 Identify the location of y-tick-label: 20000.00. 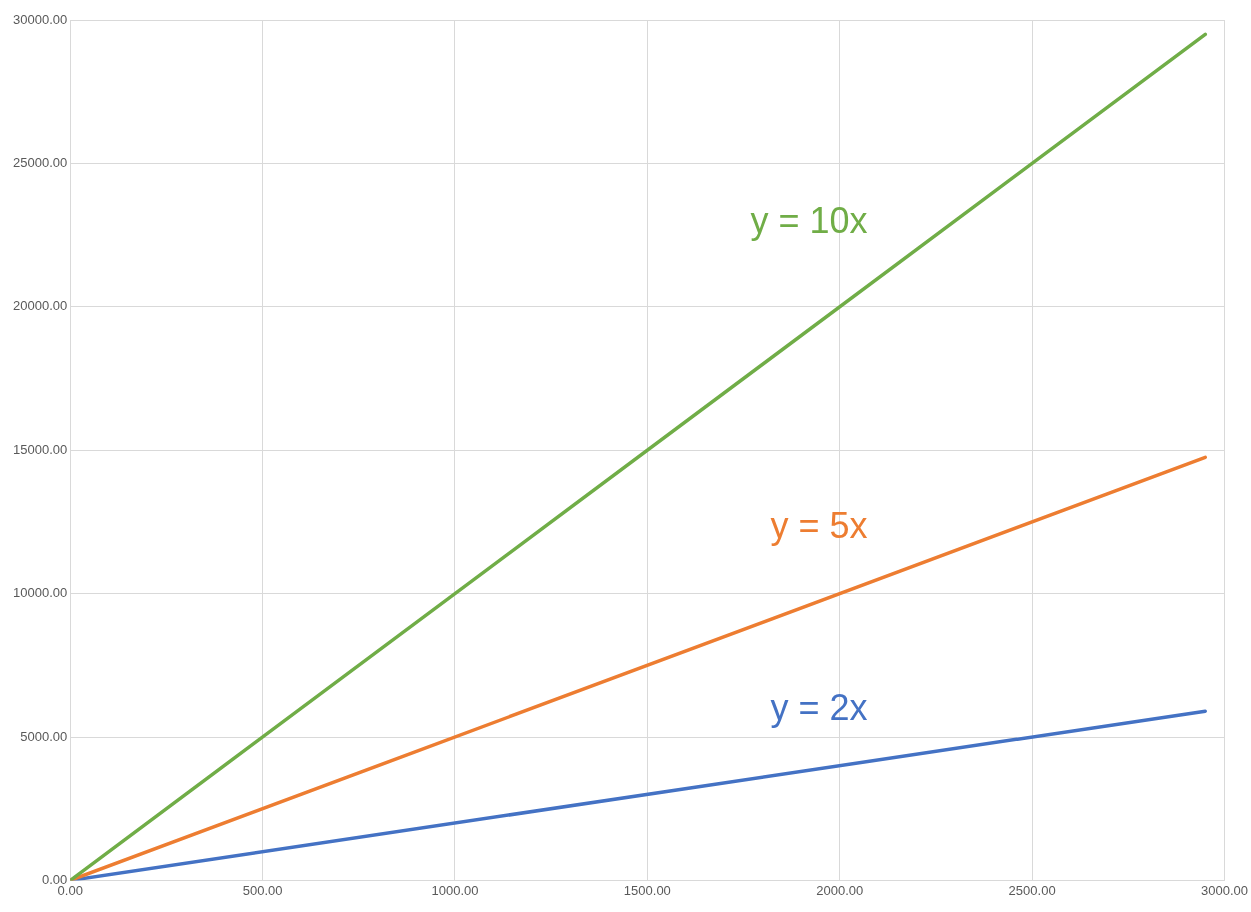
(40, 306).